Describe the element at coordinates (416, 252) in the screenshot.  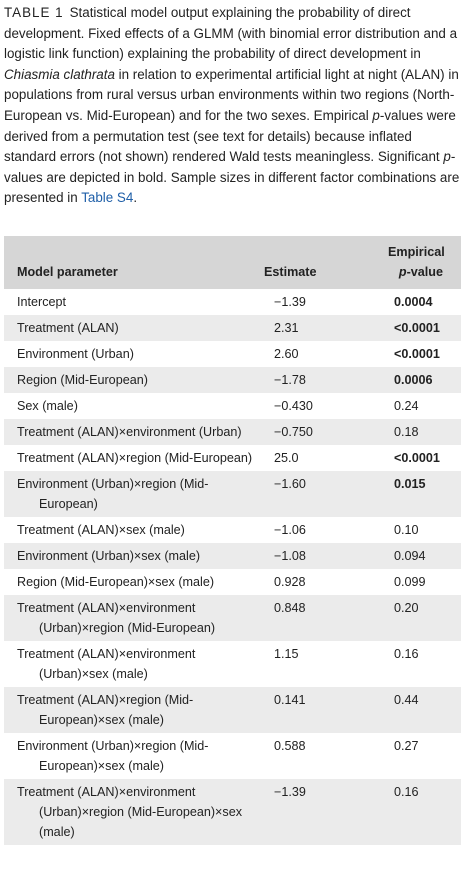
I see `header-text: Empirical` at that location.